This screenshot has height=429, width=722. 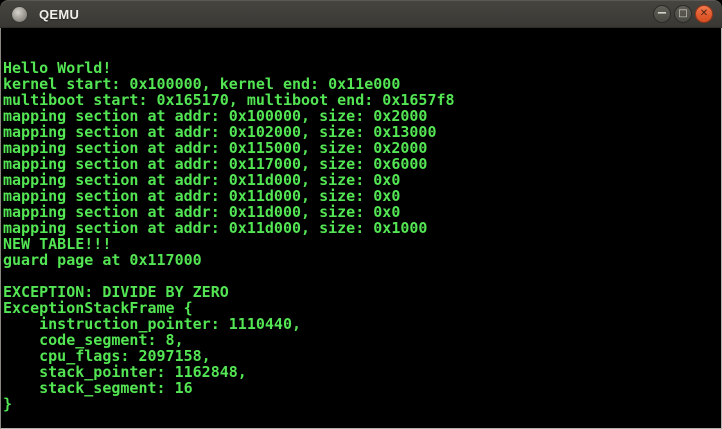 What do you see at coordinates (102, 260) in the screenshot?
I see `console-line: guard page at 0x117000` at bounding box center [102, 260].